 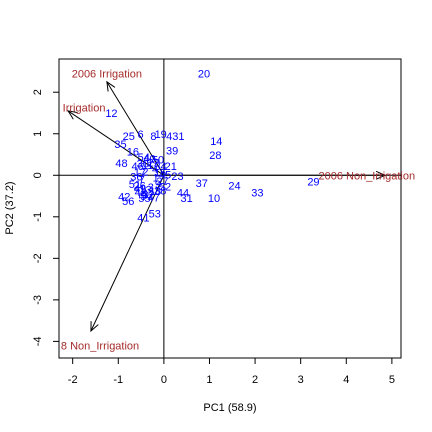 I want to click on point-label-cluster: 3, so click(x=151, y=188).